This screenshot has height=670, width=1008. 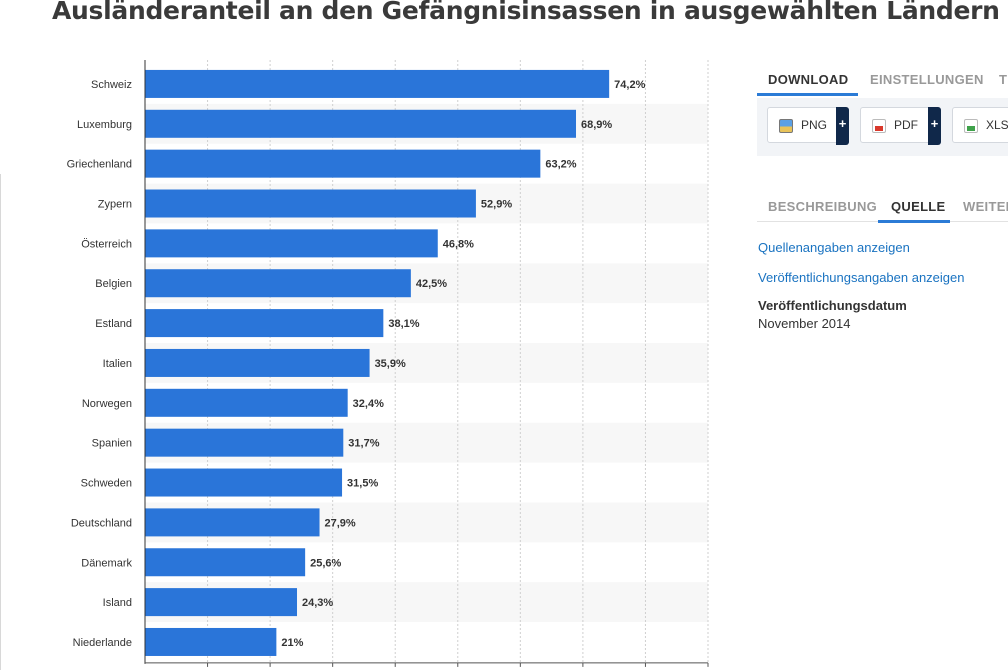 What do you see at coordinates (113, 324) in the screenshot?
I see `category-label: Estland` at bounding box center [113, 324].